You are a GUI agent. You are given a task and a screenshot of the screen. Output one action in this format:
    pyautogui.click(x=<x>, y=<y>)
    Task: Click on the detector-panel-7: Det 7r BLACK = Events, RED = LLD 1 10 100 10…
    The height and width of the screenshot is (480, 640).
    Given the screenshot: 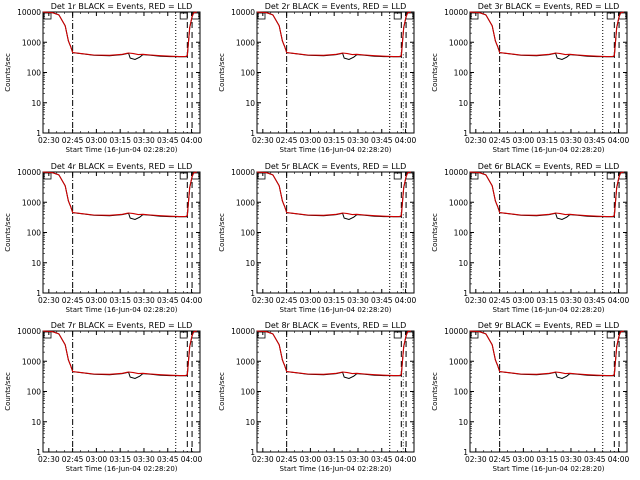 What is the action you would take?
    pyautogui.click(x=103, y=397)
    